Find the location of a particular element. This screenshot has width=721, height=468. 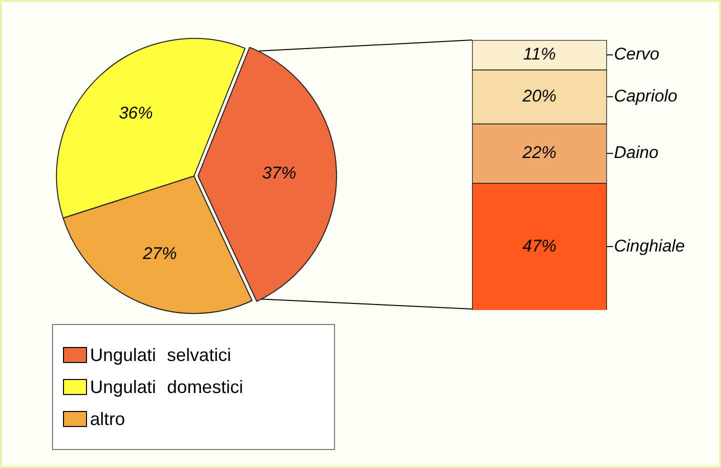

data-label: 47% is located at coordinates (539, 246).